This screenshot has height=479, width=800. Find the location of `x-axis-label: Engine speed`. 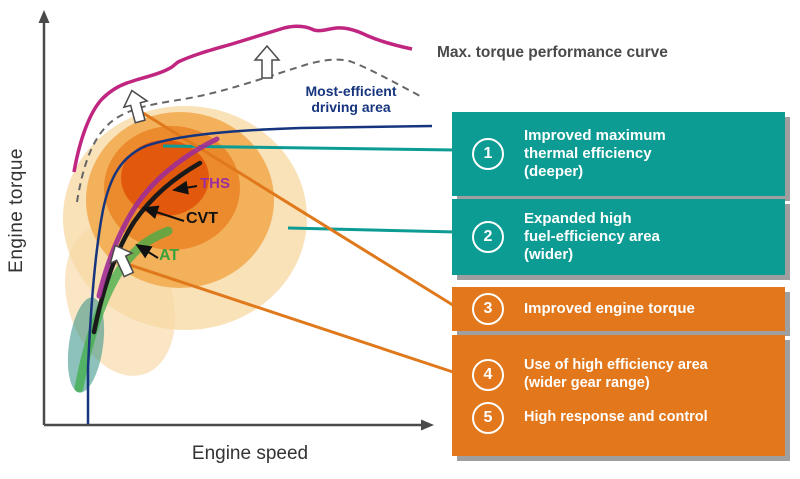

x-axis-label: Engine speed is located at coordinates (250, 453).